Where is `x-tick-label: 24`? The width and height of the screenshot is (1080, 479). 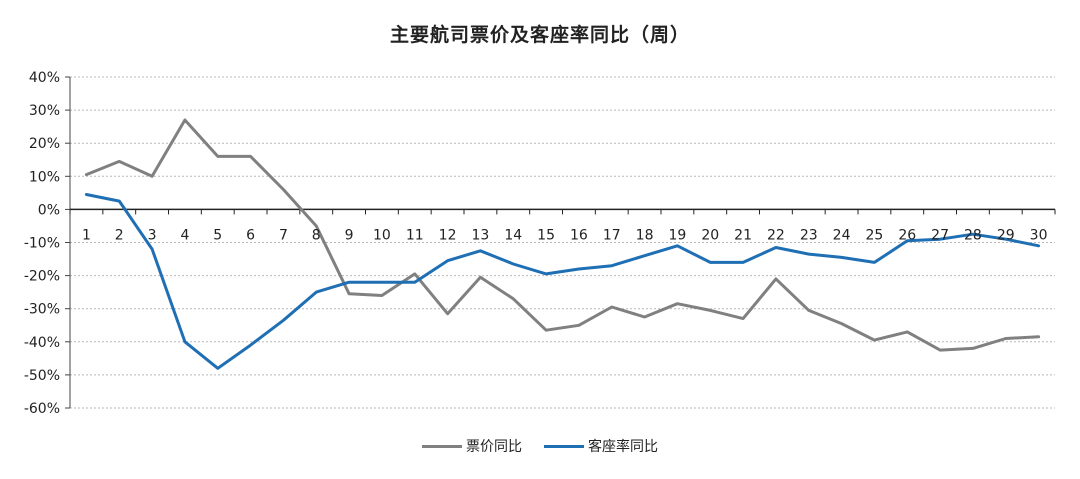
x-tick-label: 24 is located at coordinates (842, 235).